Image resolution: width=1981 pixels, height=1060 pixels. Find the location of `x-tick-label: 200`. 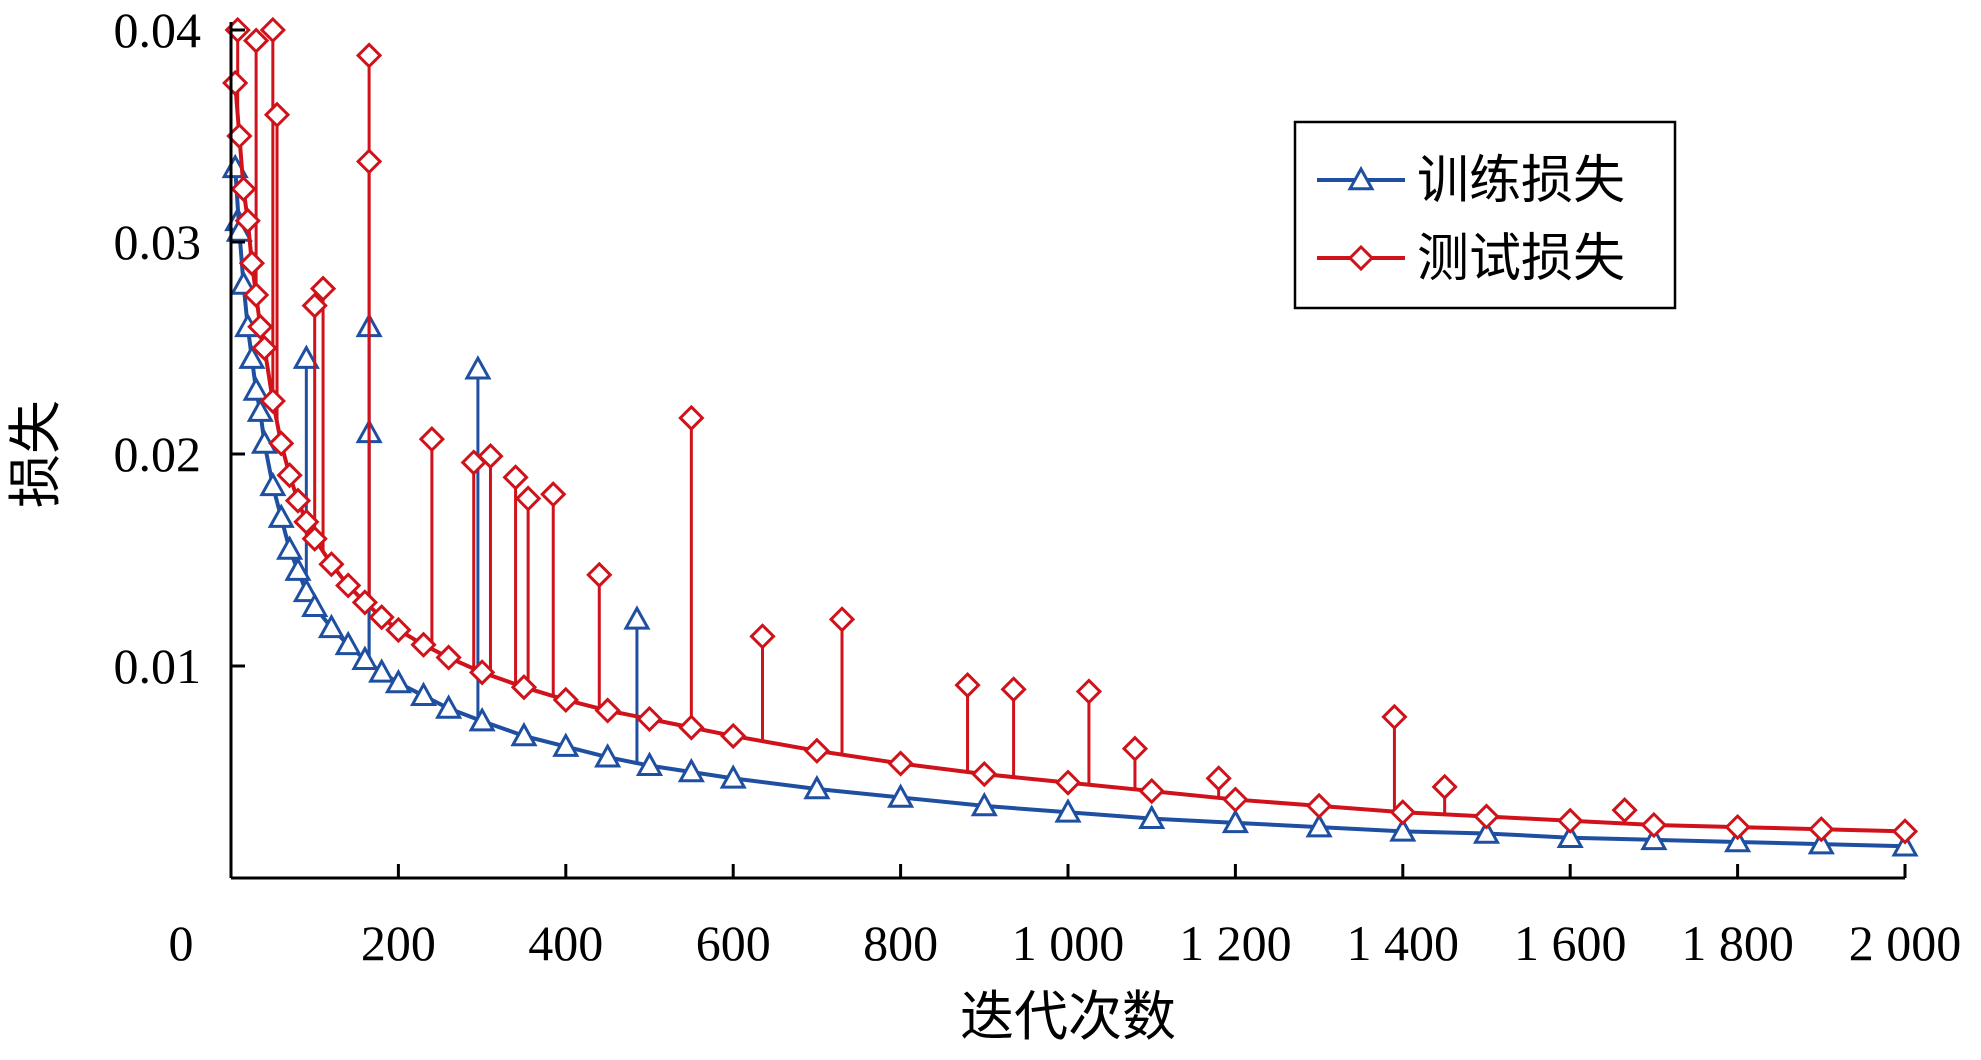

x-tick-label: 200 is located at coordinates (398, 943).